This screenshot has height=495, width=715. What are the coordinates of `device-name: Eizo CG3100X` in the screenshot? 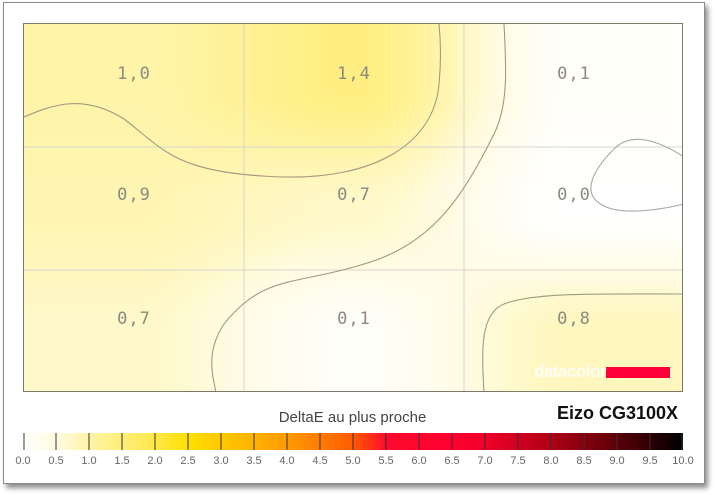 It's located at (617, 413).